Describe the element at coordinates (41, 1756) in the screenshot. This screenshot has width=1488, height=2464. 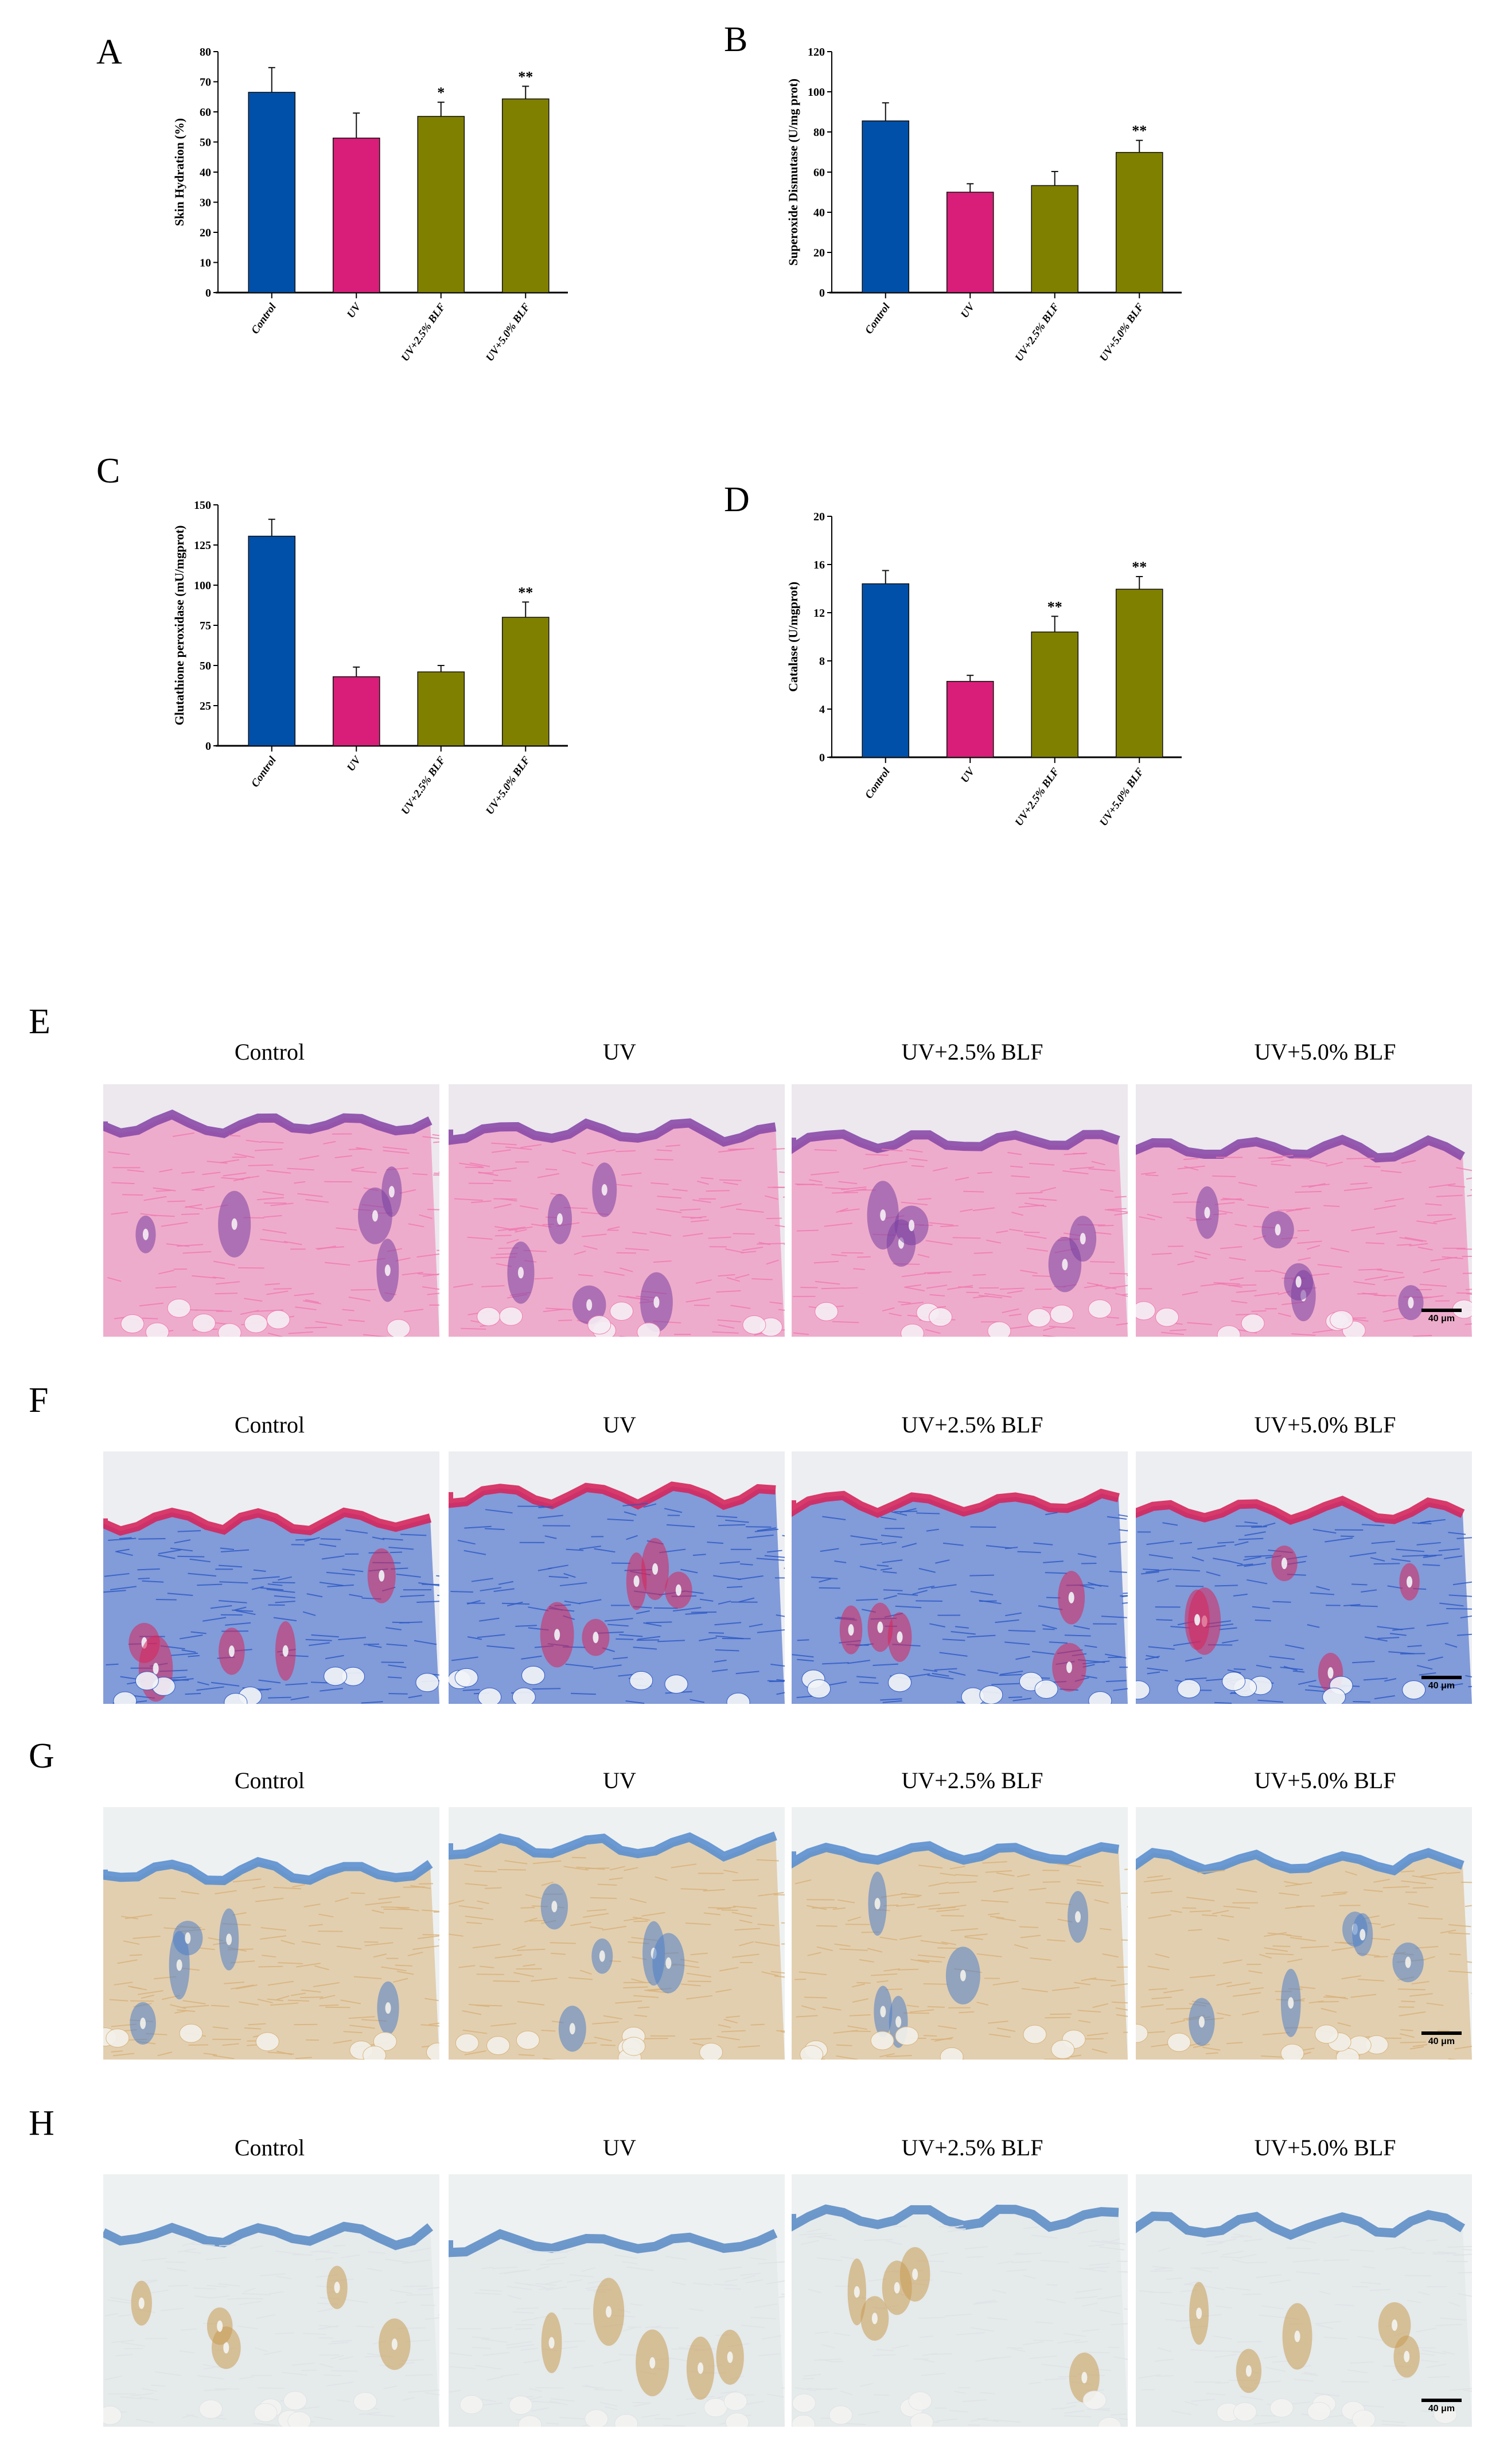
I see `panel-letter-g: G` at that location.